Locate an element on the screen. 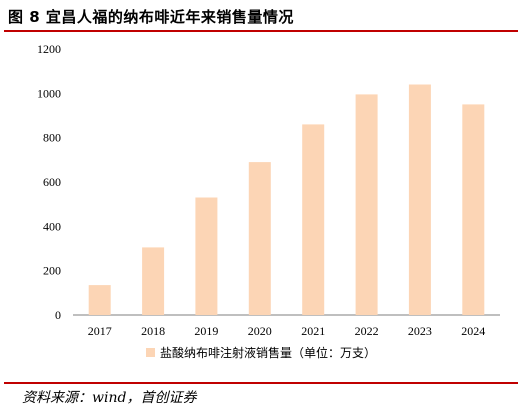 The width and height of the screenshot is (522, 412). y-tick-label: 0 is located at coordinates (58, 315).